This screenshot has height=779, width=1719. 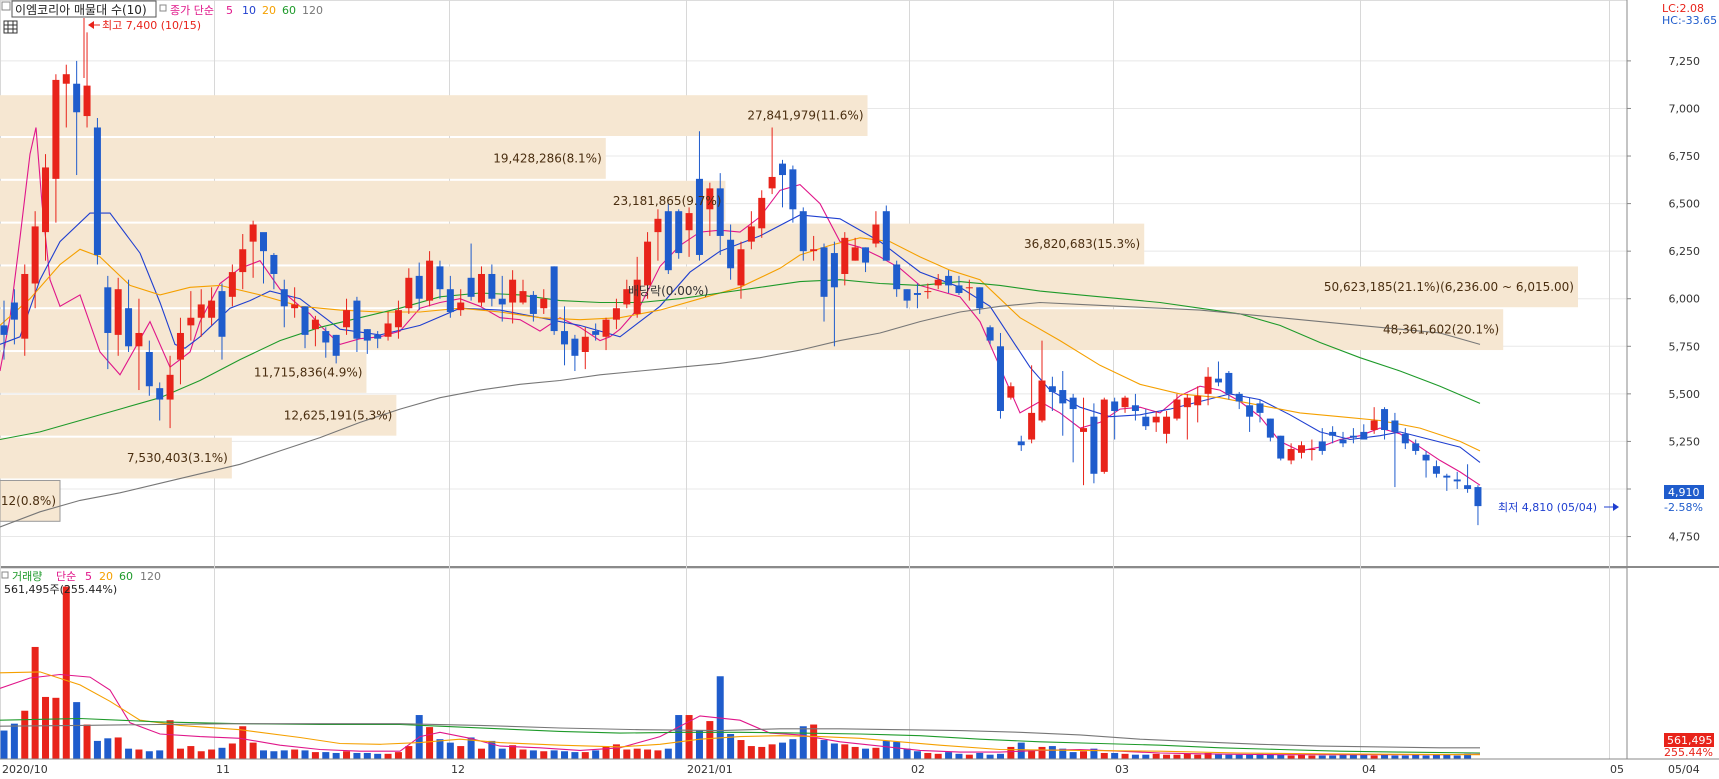 I want to click on volume-collapse-icon, so click(x=5, y=575).